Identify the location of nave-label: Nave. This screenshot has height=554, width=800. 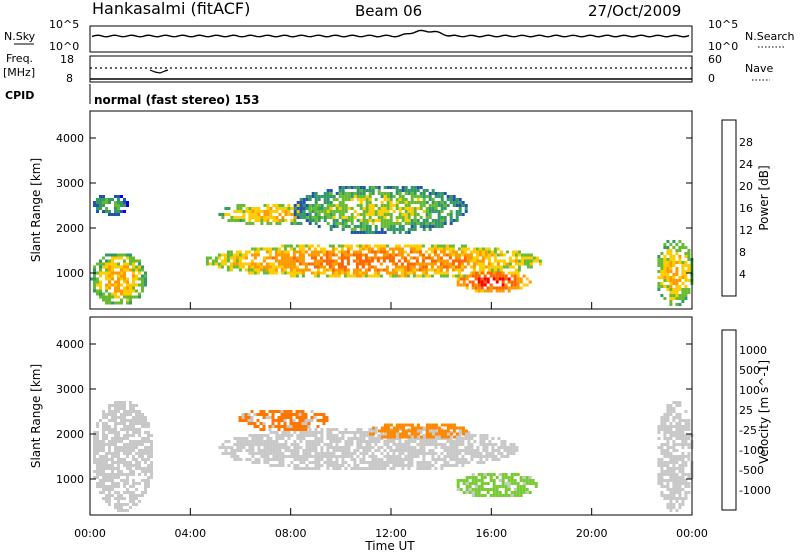
(759, 68).